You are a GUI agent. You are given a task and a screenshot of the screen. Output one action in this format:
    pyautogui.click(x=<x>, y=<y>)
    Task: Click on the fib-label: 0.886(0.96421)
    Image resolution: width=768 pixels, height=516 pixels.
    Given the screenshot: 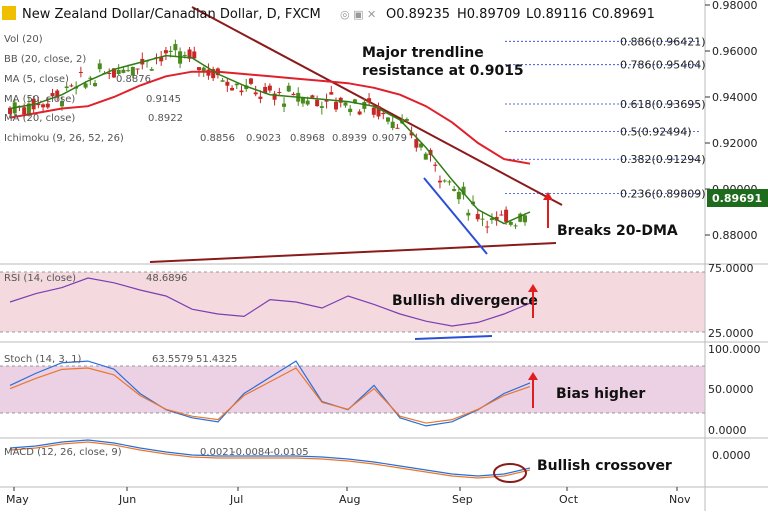 What is the action you would take?
    pyautogui.click(x=663, y=41)
    